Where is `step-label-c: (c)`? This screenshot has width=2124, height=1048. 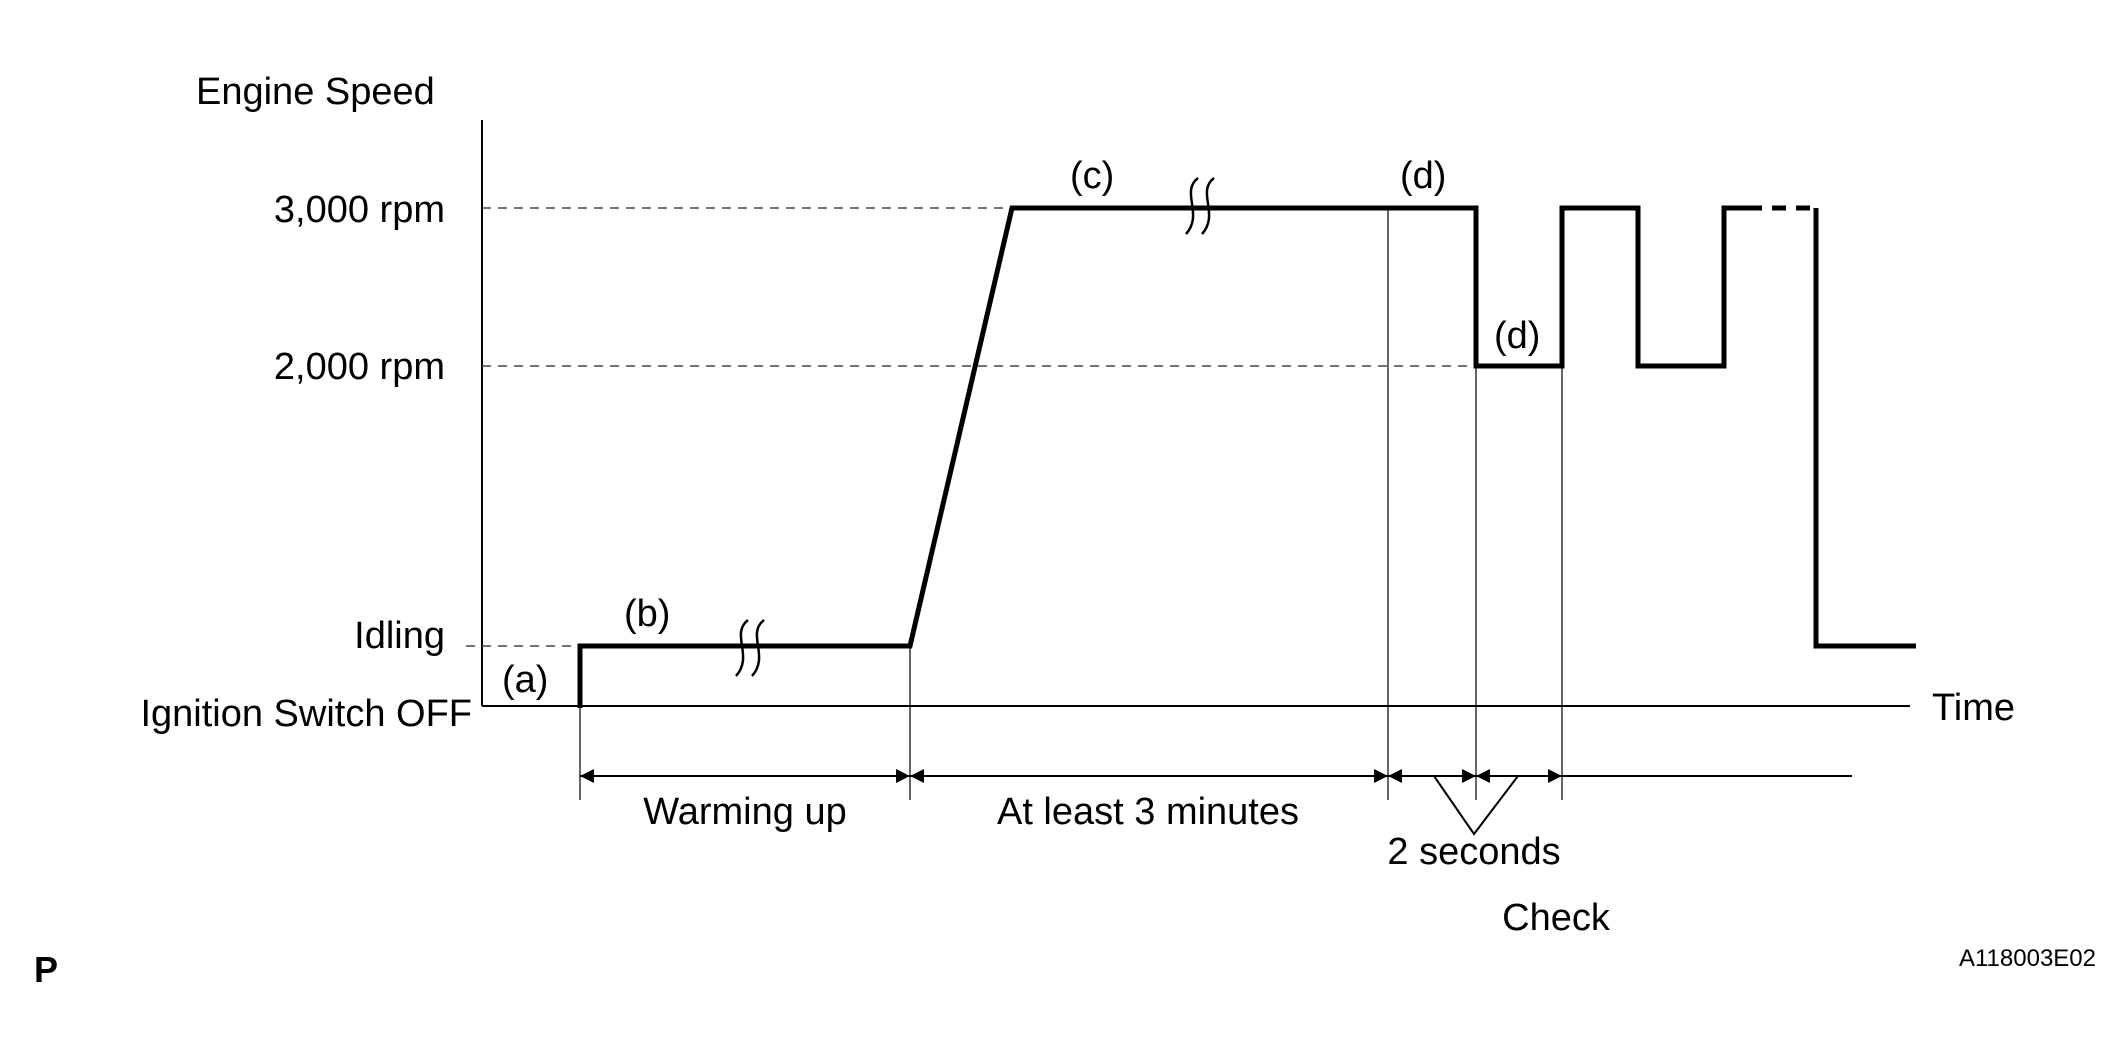
step-label-c: (c) is located at coordinates (1092, 176).